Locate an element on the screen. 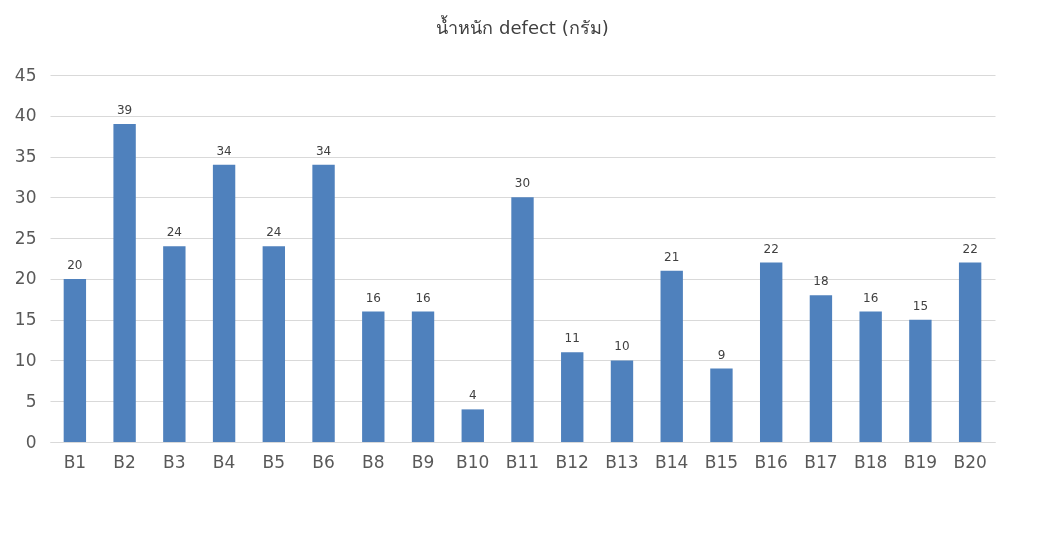 The height and width of the screenshot is (538, 1051). x-tick-label: B2 is located at coordinates (124, 461).